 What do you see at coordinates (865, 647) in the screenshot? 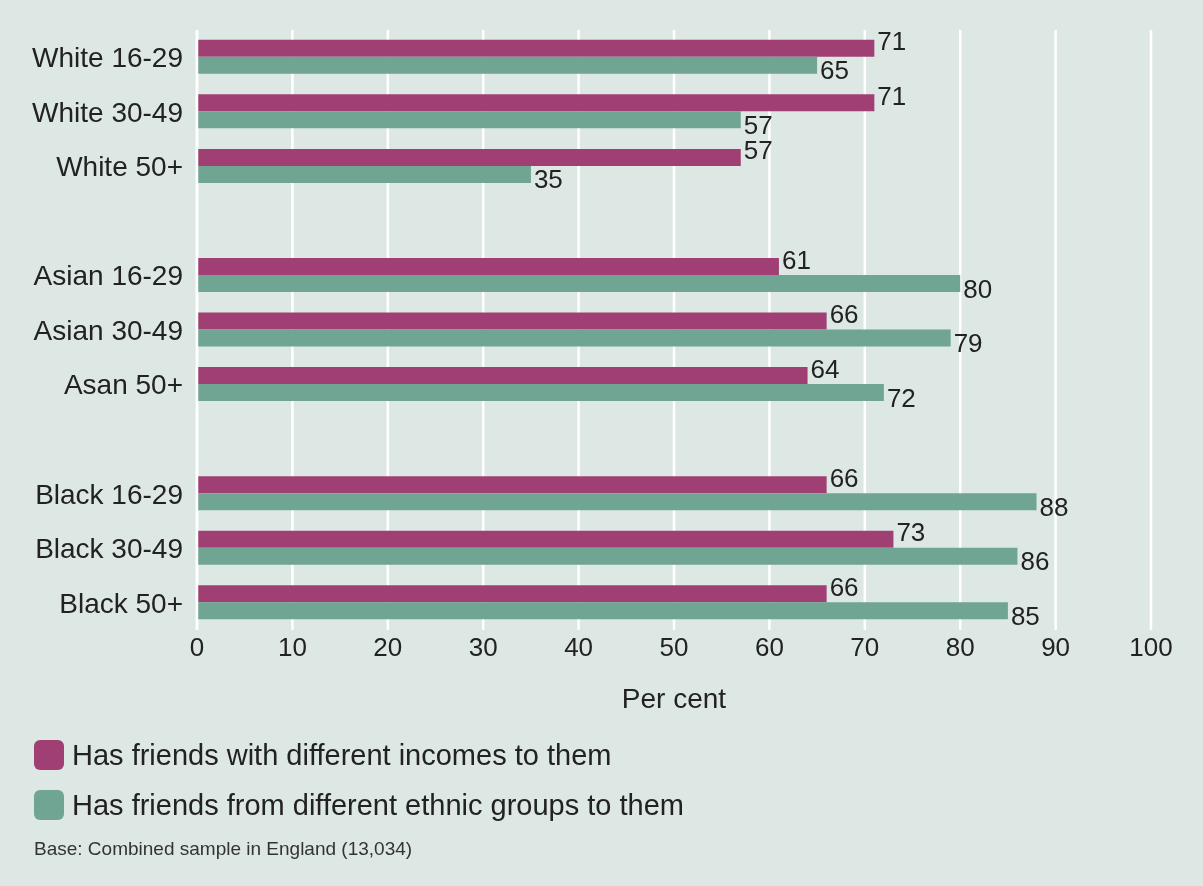
I see `x-tick-label: 70` at bounding box center [865, 647].